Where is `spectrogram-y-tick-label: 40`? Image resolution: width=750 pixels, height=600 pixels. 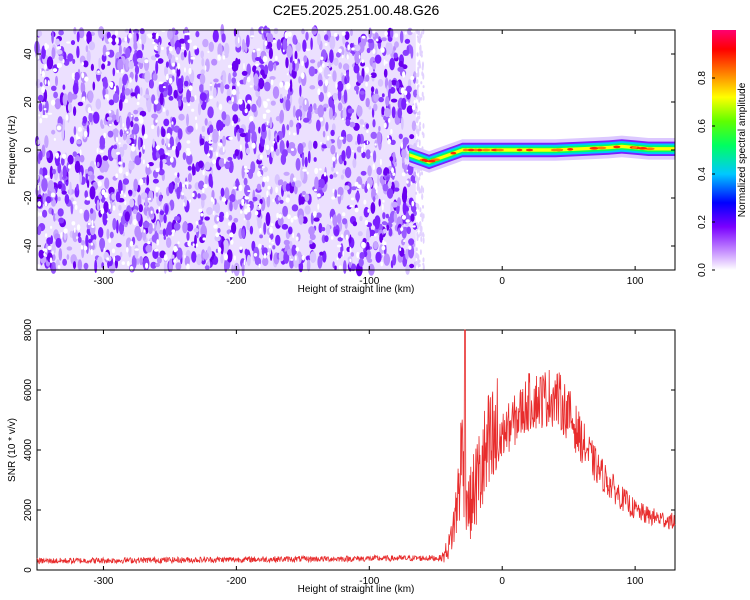
spectrogram-y-tick-label: 40 is located at coordinates (28, 54).